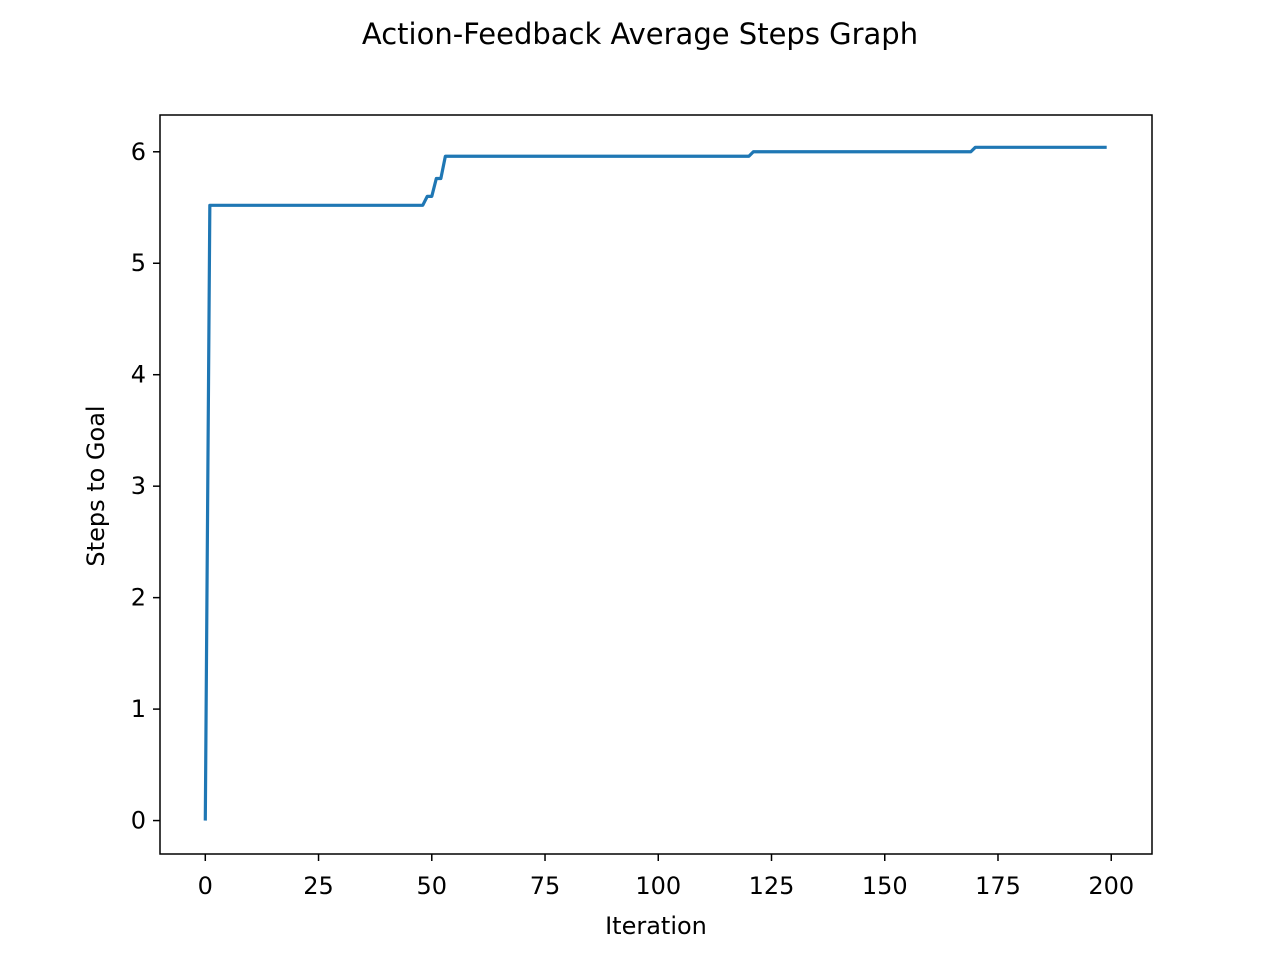  What do you see at coordinates (138, 152) in the screenshot?
I see `y-tick-label: 6` at bounding box center [138, 152].